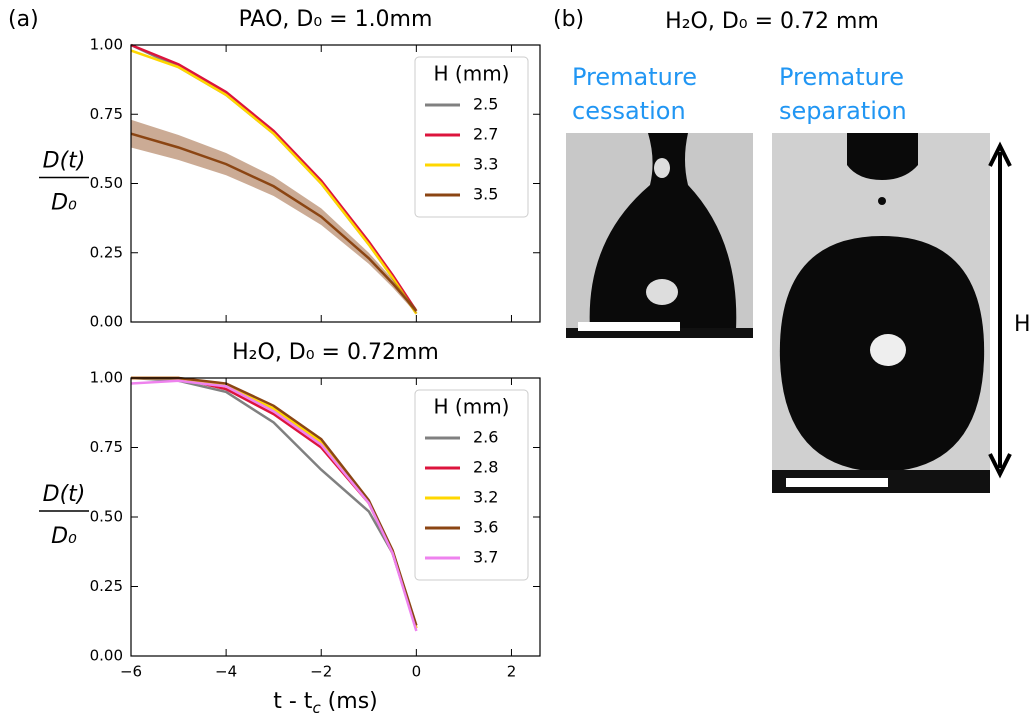 The height and width of the screenshot is (723, 1034). What do you see at coordinates (485, 134) in the screenshot?
I see `legend-label: 2.7` at bounding box center [485, 134].